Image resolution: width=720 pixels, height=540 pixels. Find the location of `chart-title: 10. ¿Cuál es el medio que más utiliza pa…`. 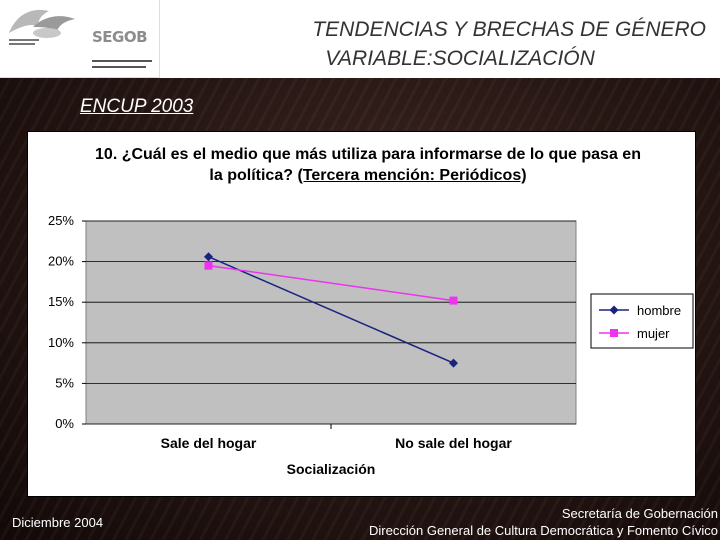

chart-title: 10. ¿Cuál es el medio que más utiliza pa… is located at coordinates (368, 165).